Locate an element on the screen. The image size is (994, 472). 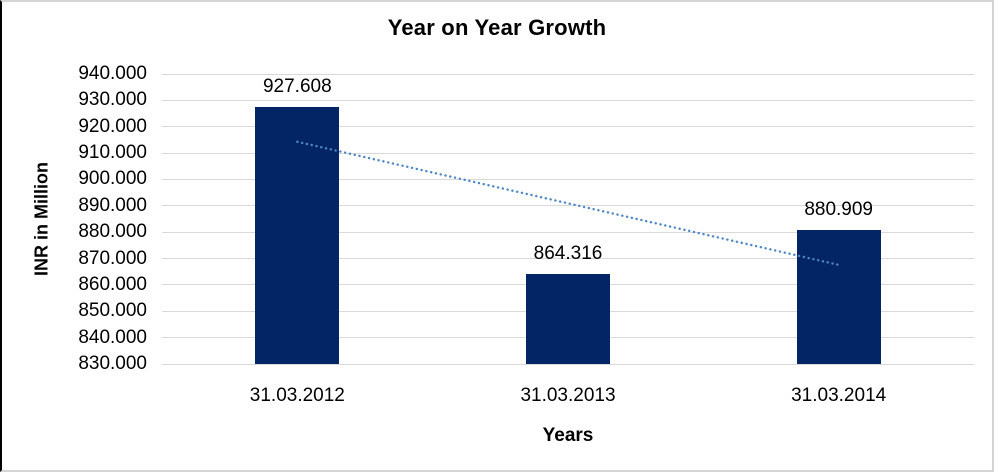
x-axis-title: Years is located at coordinates (568, 435).